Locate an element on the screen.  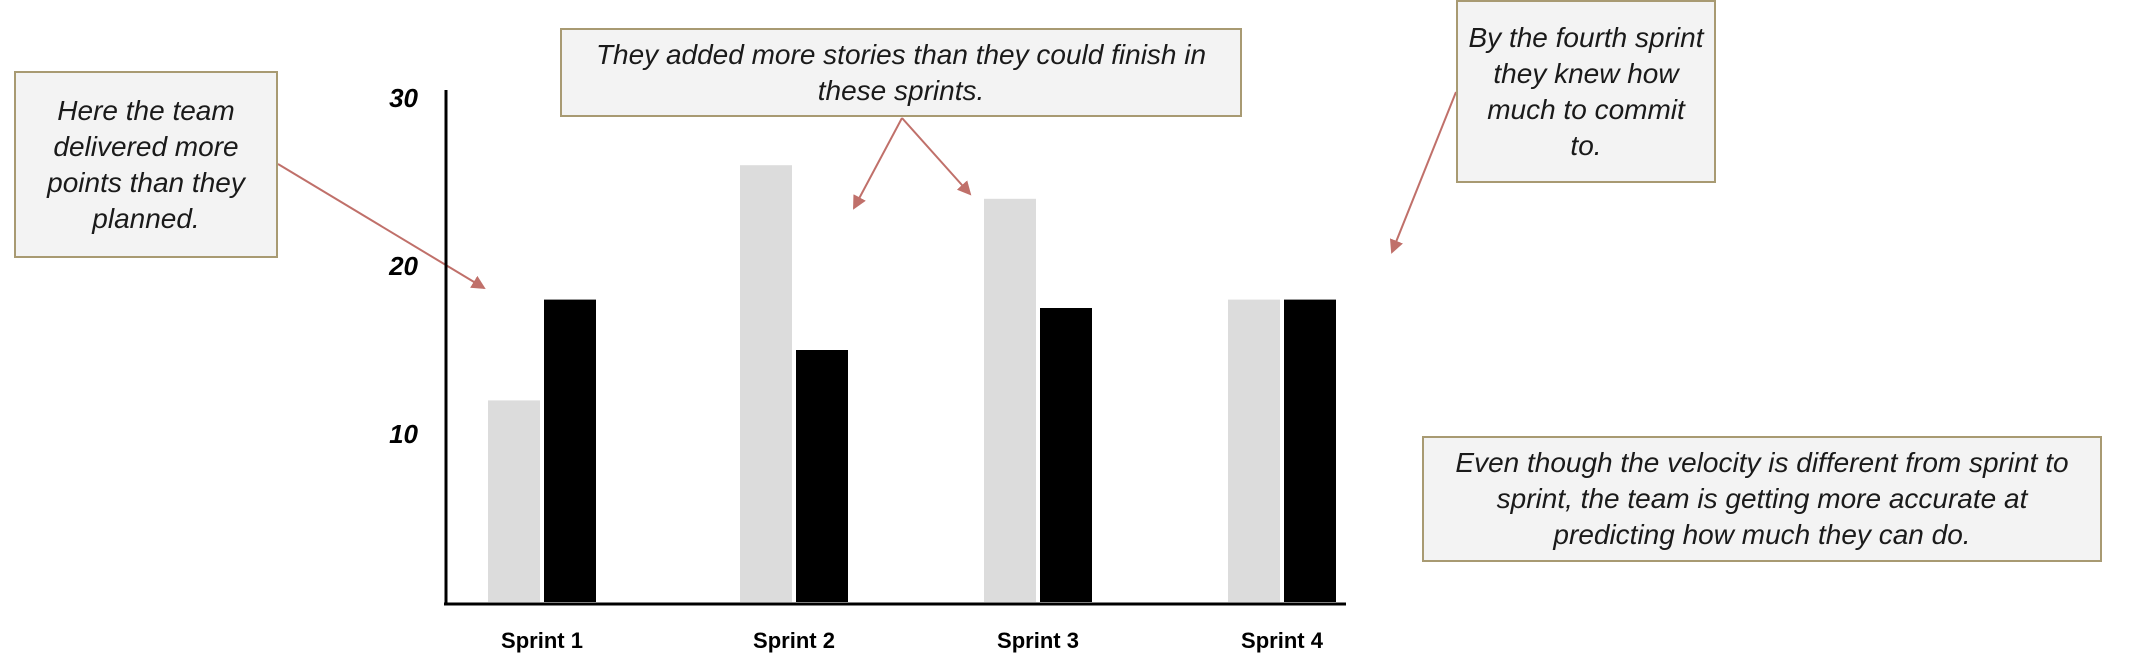
x-category-labels: Sprint 1 Sprint 2 Sprint 3 Sprint 4 is located at coordinates (912, 640).